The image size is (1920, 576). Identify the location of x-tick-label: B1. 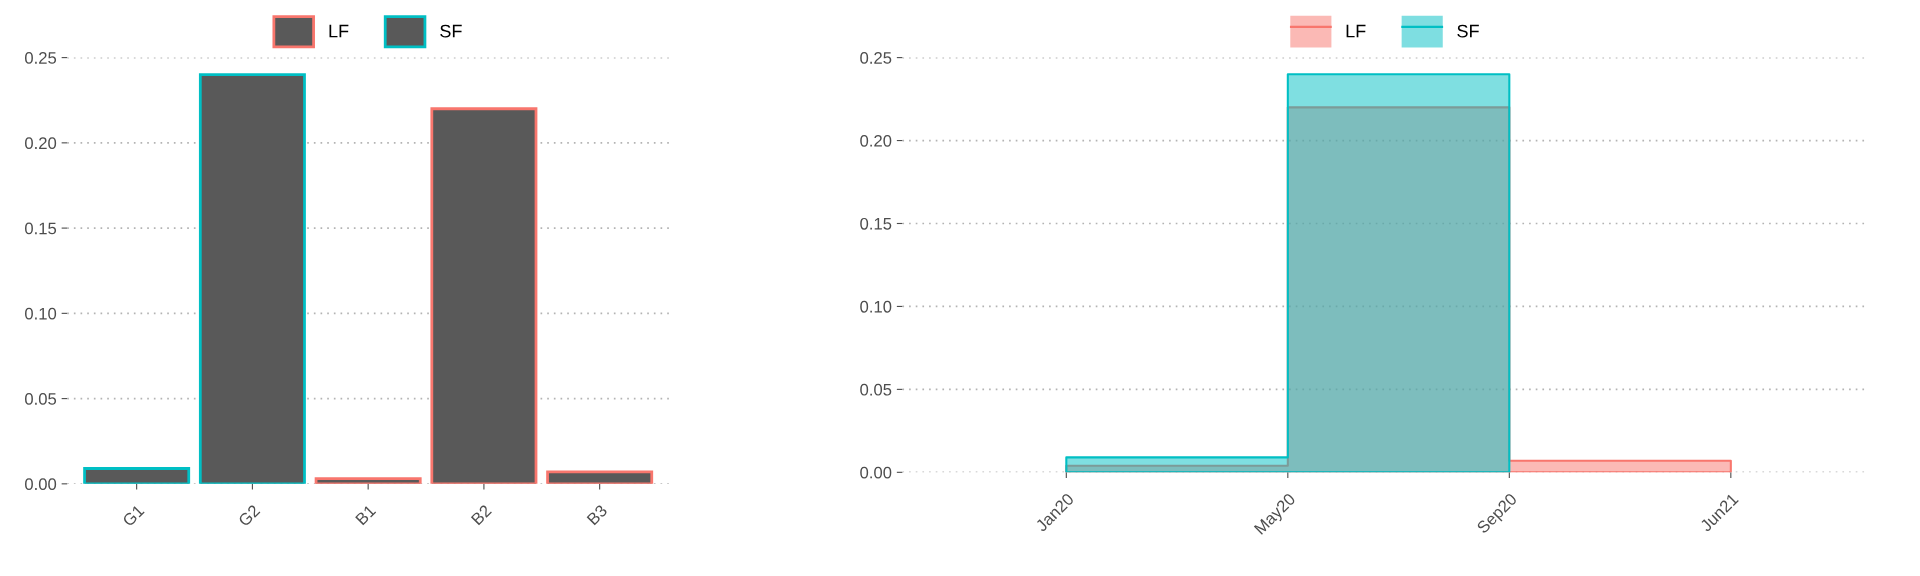
(366, 515).